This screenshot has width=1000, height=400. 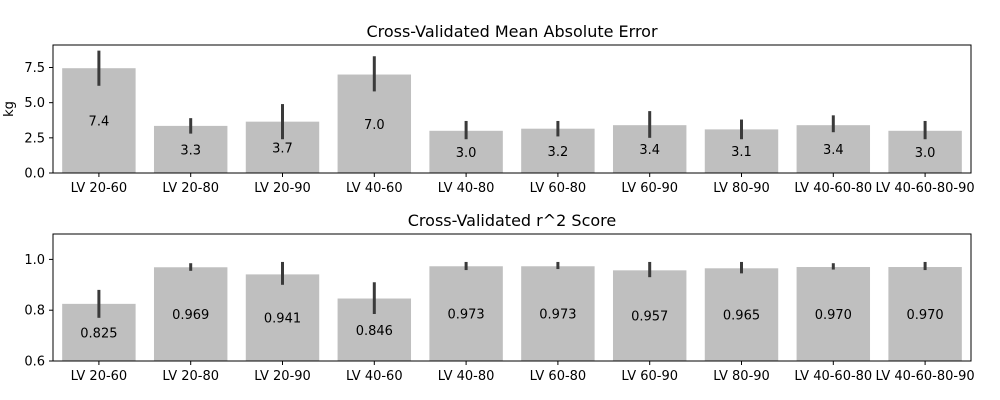 I want to click on data-label: 0.965, so click(x=741, y=316).